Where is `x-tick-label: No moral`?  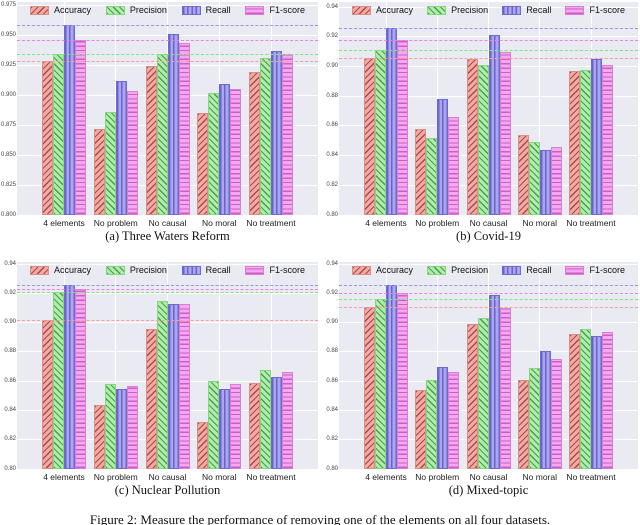 x-tick-label: No moral is located at coordinates (219, 477).